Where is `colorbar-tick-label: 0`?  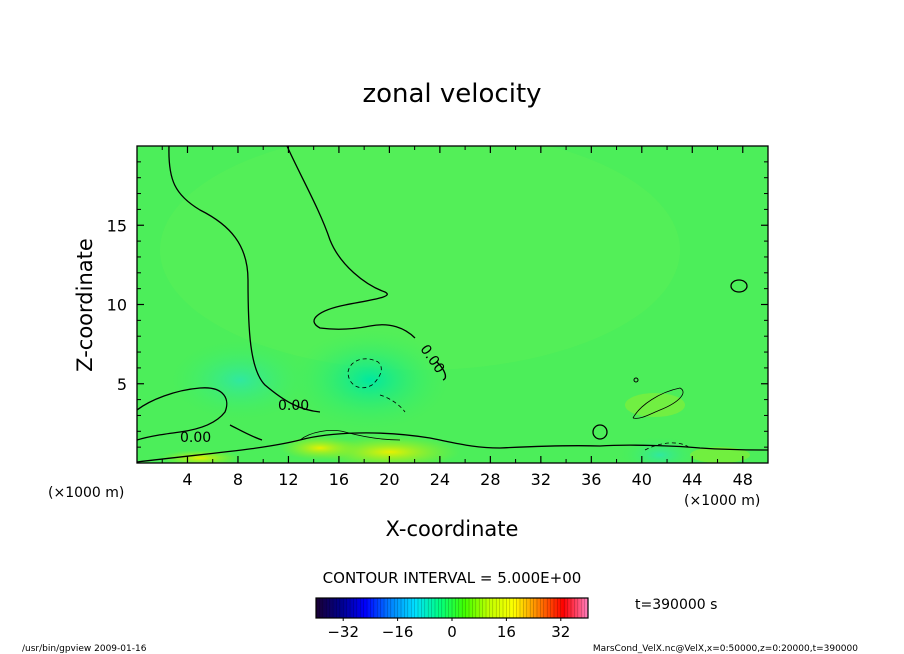 colorbar-tick-label: 0 is located at coordinates (452, 632).